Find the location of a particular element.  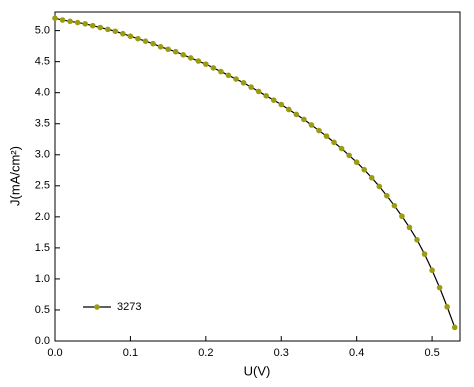

y-tick-label: 1.5 is located at coordinates (42, 248).